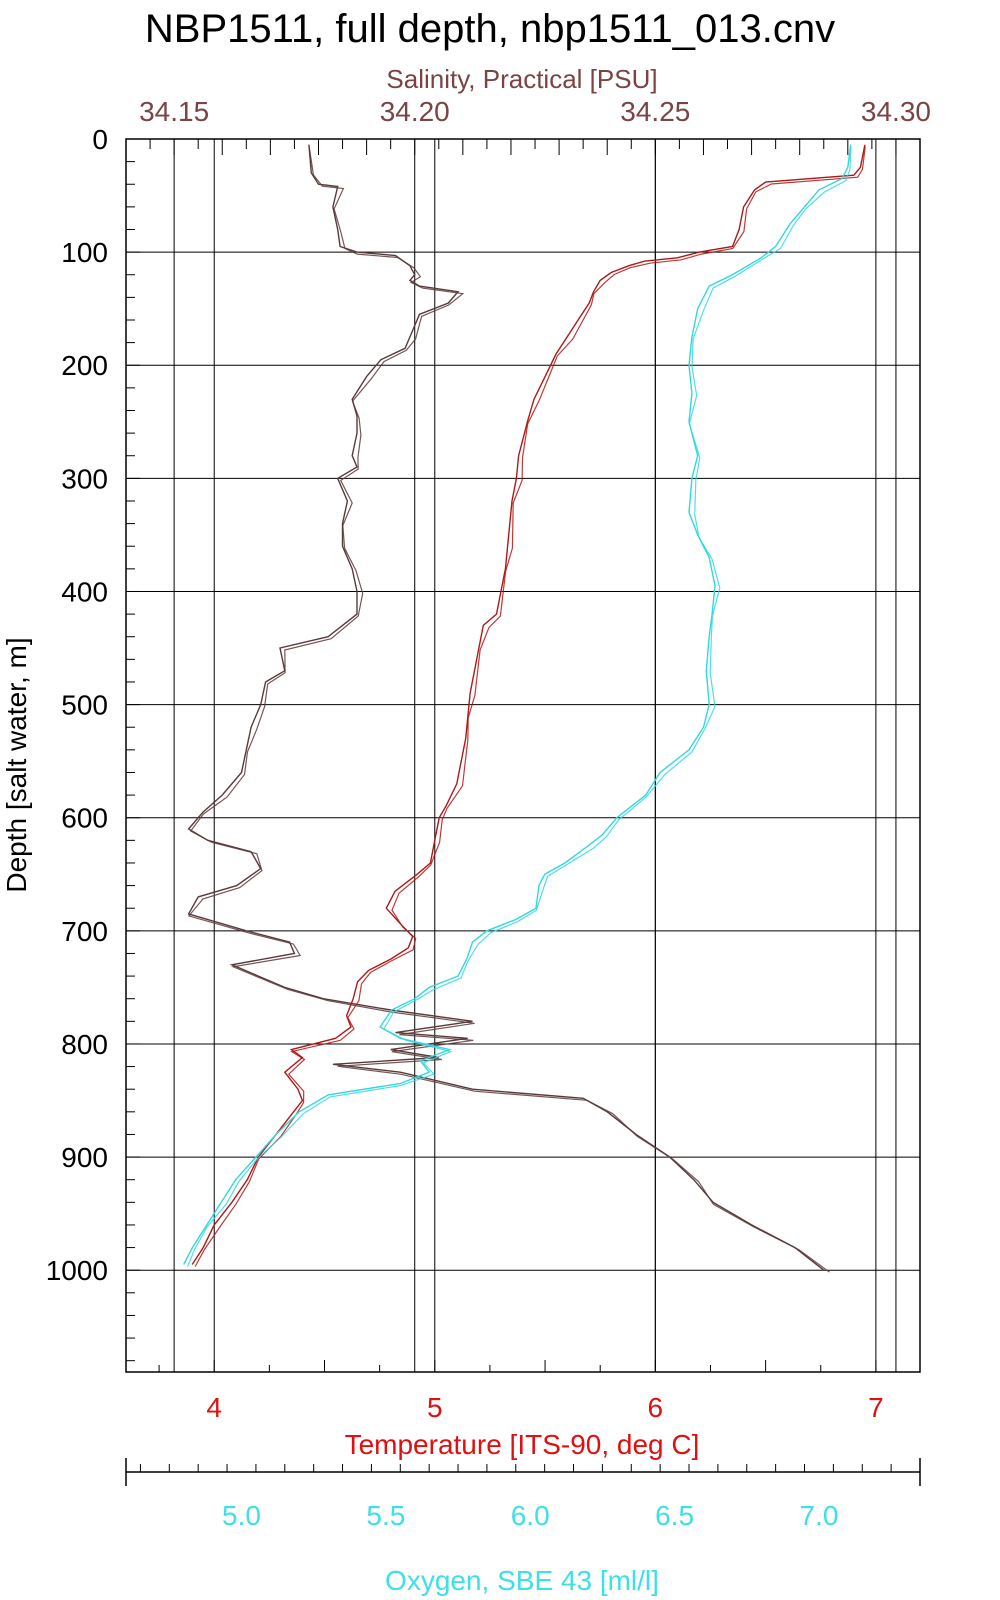 This screenshot has height=1600, width=1000. Describe the element at coordinates (896, 111) in the screenshot. I see `salinity-tick-label-34.30: 34.30` at that location.